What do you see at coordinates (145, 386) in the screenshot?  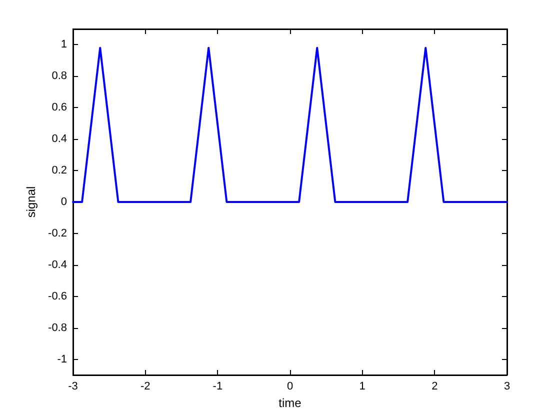 I see `x-tick-label: -2` at bounding box center [145, 386].